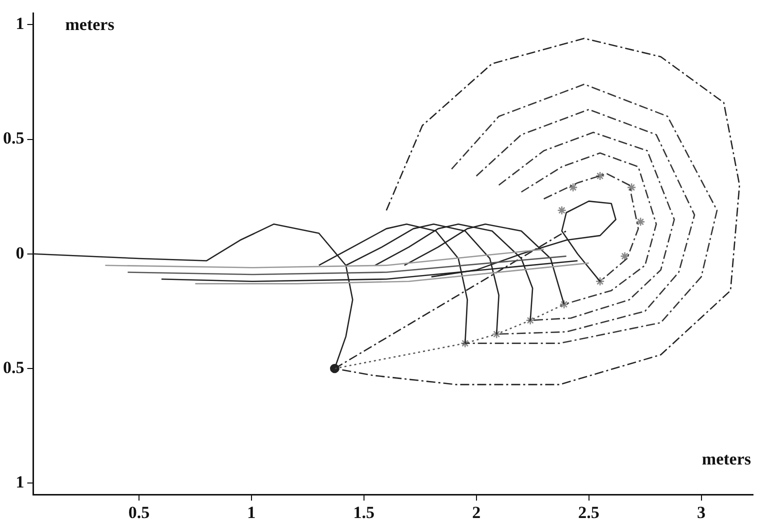 This screenshot has width=761, height=527. I want to click on x-tick-label: 2.5, so click(589, 512).